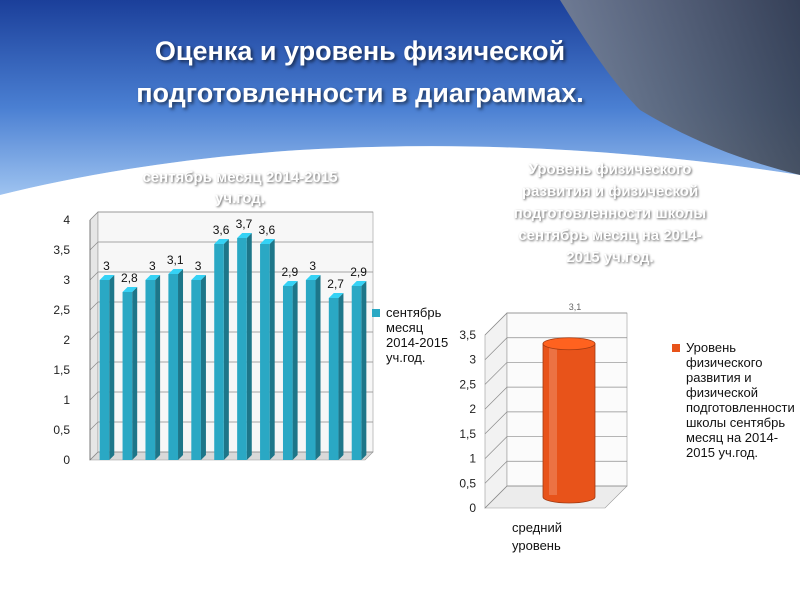 Image resolution: width=800 pixels, height=600 pixels. What do you see at coordinates (575, 307) in the screenshot?
I see `chart-2-data-label: 3,1` at bounding box center [575, 307].